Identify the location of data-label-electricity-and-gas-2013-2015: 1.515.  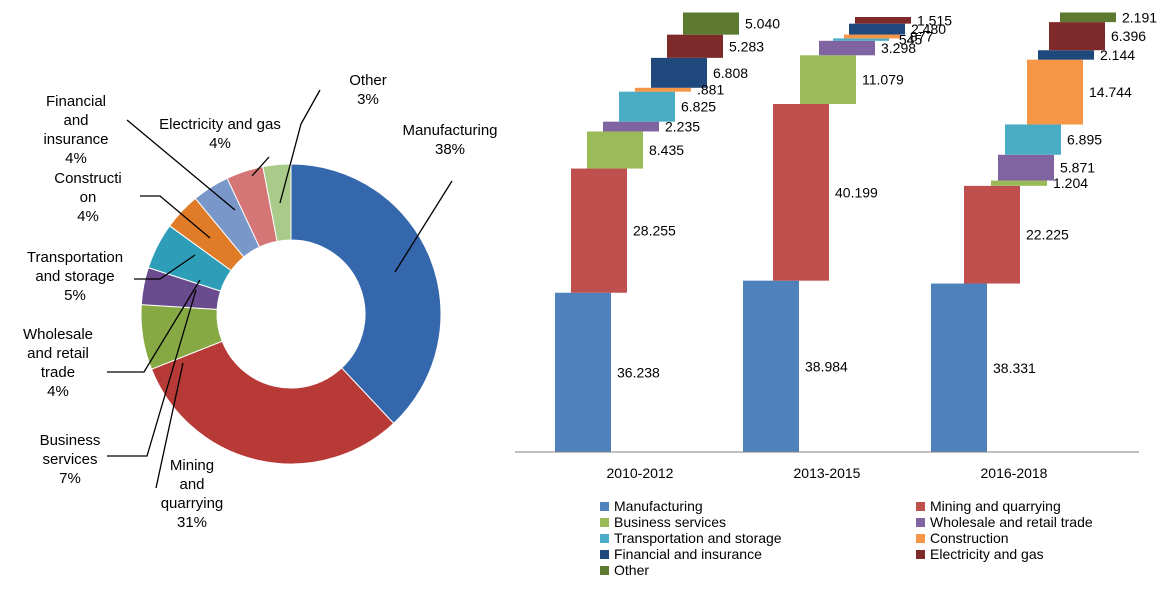
(934, 20).